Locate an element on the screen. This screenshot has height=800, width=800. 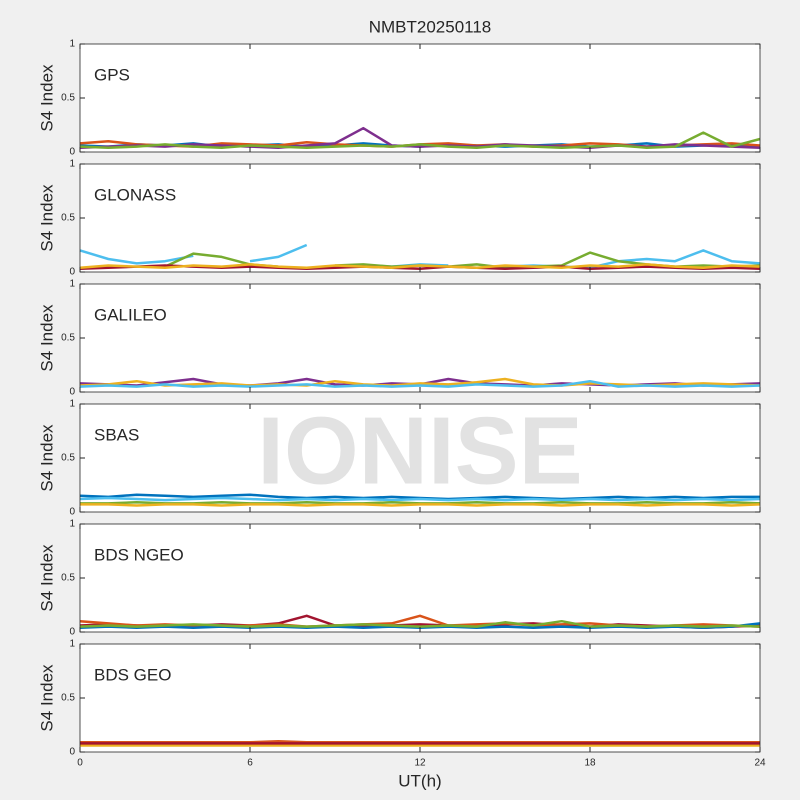
x-axis-label: UT(h) is located at coordinates (419, 780).